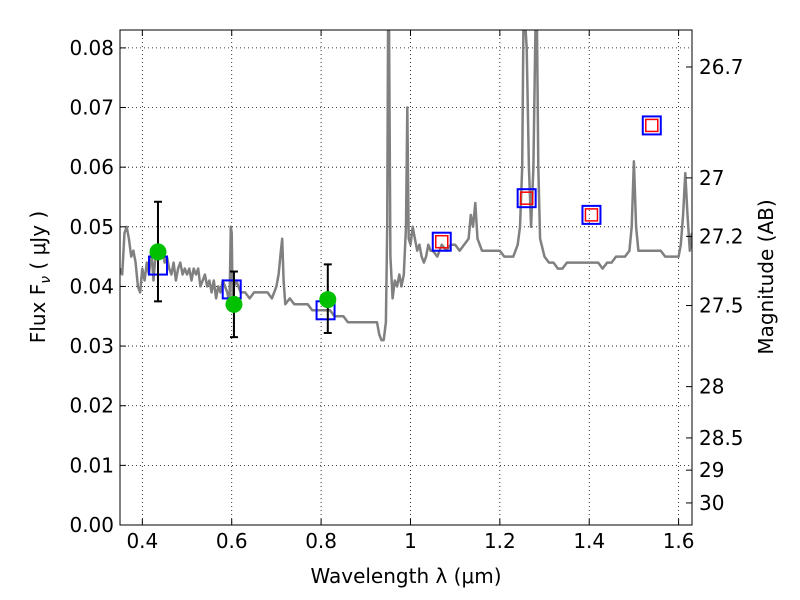 The width and height of the screenshot is (800, 600). I want to click on y-tick-label: 0.00, so click(91, 525).